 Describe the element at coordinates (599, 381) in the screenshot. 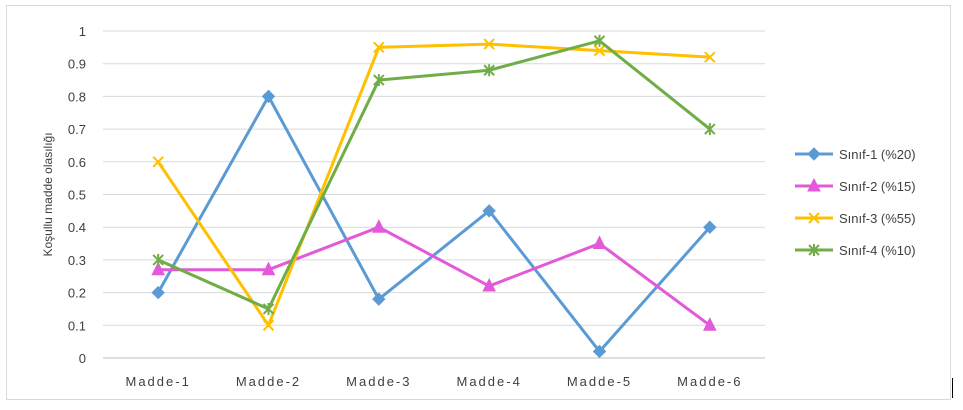

I see `x-tick-label: Madde-5` at that location.